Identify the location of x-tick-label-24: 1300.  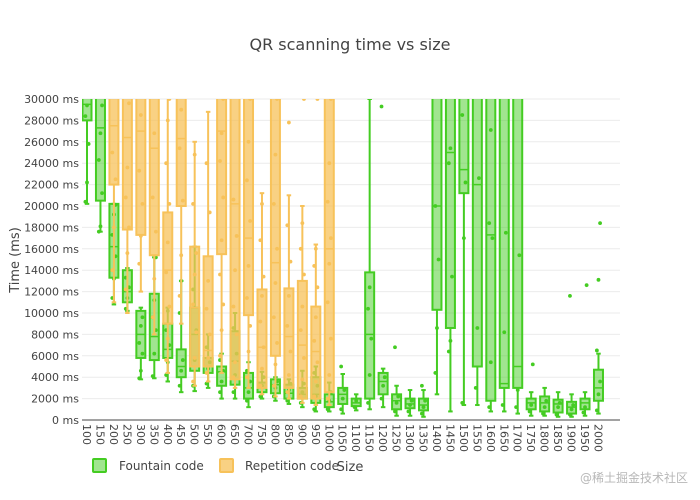
(409, 438).